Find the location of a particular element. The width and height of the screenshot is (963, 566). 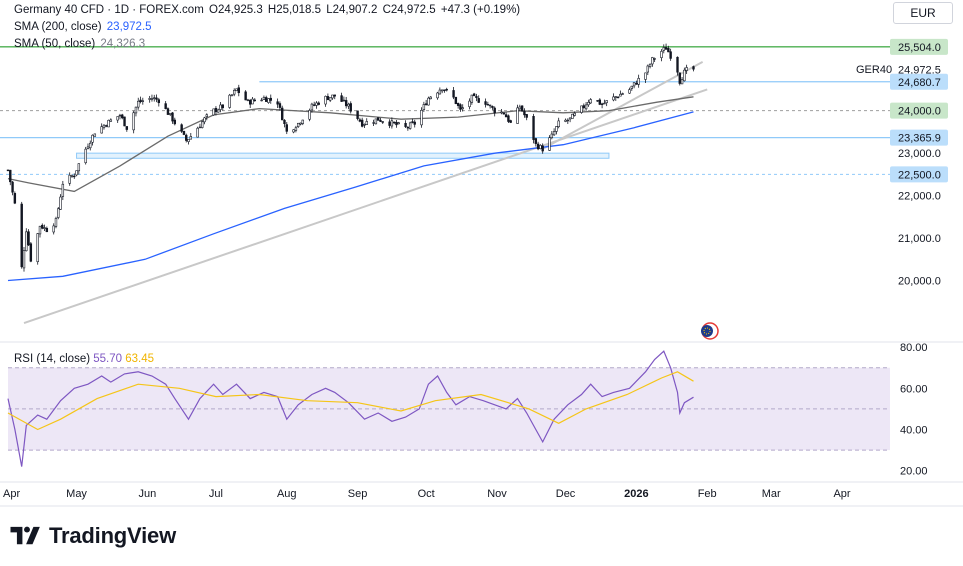

rsi-legend: RSI (14, close) 55.70 63.45 is located at coordinates (84, 359).